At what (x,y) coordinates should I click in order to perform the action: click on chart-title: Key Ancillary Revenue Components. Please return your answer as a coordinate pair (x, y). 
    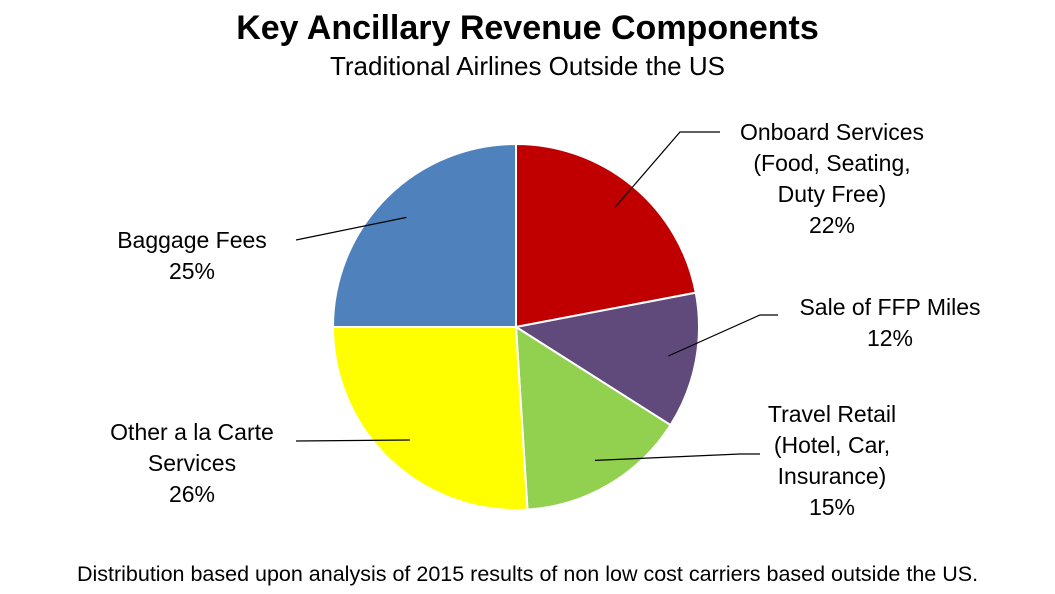
    Looking at the image, I should click on (527, 28).